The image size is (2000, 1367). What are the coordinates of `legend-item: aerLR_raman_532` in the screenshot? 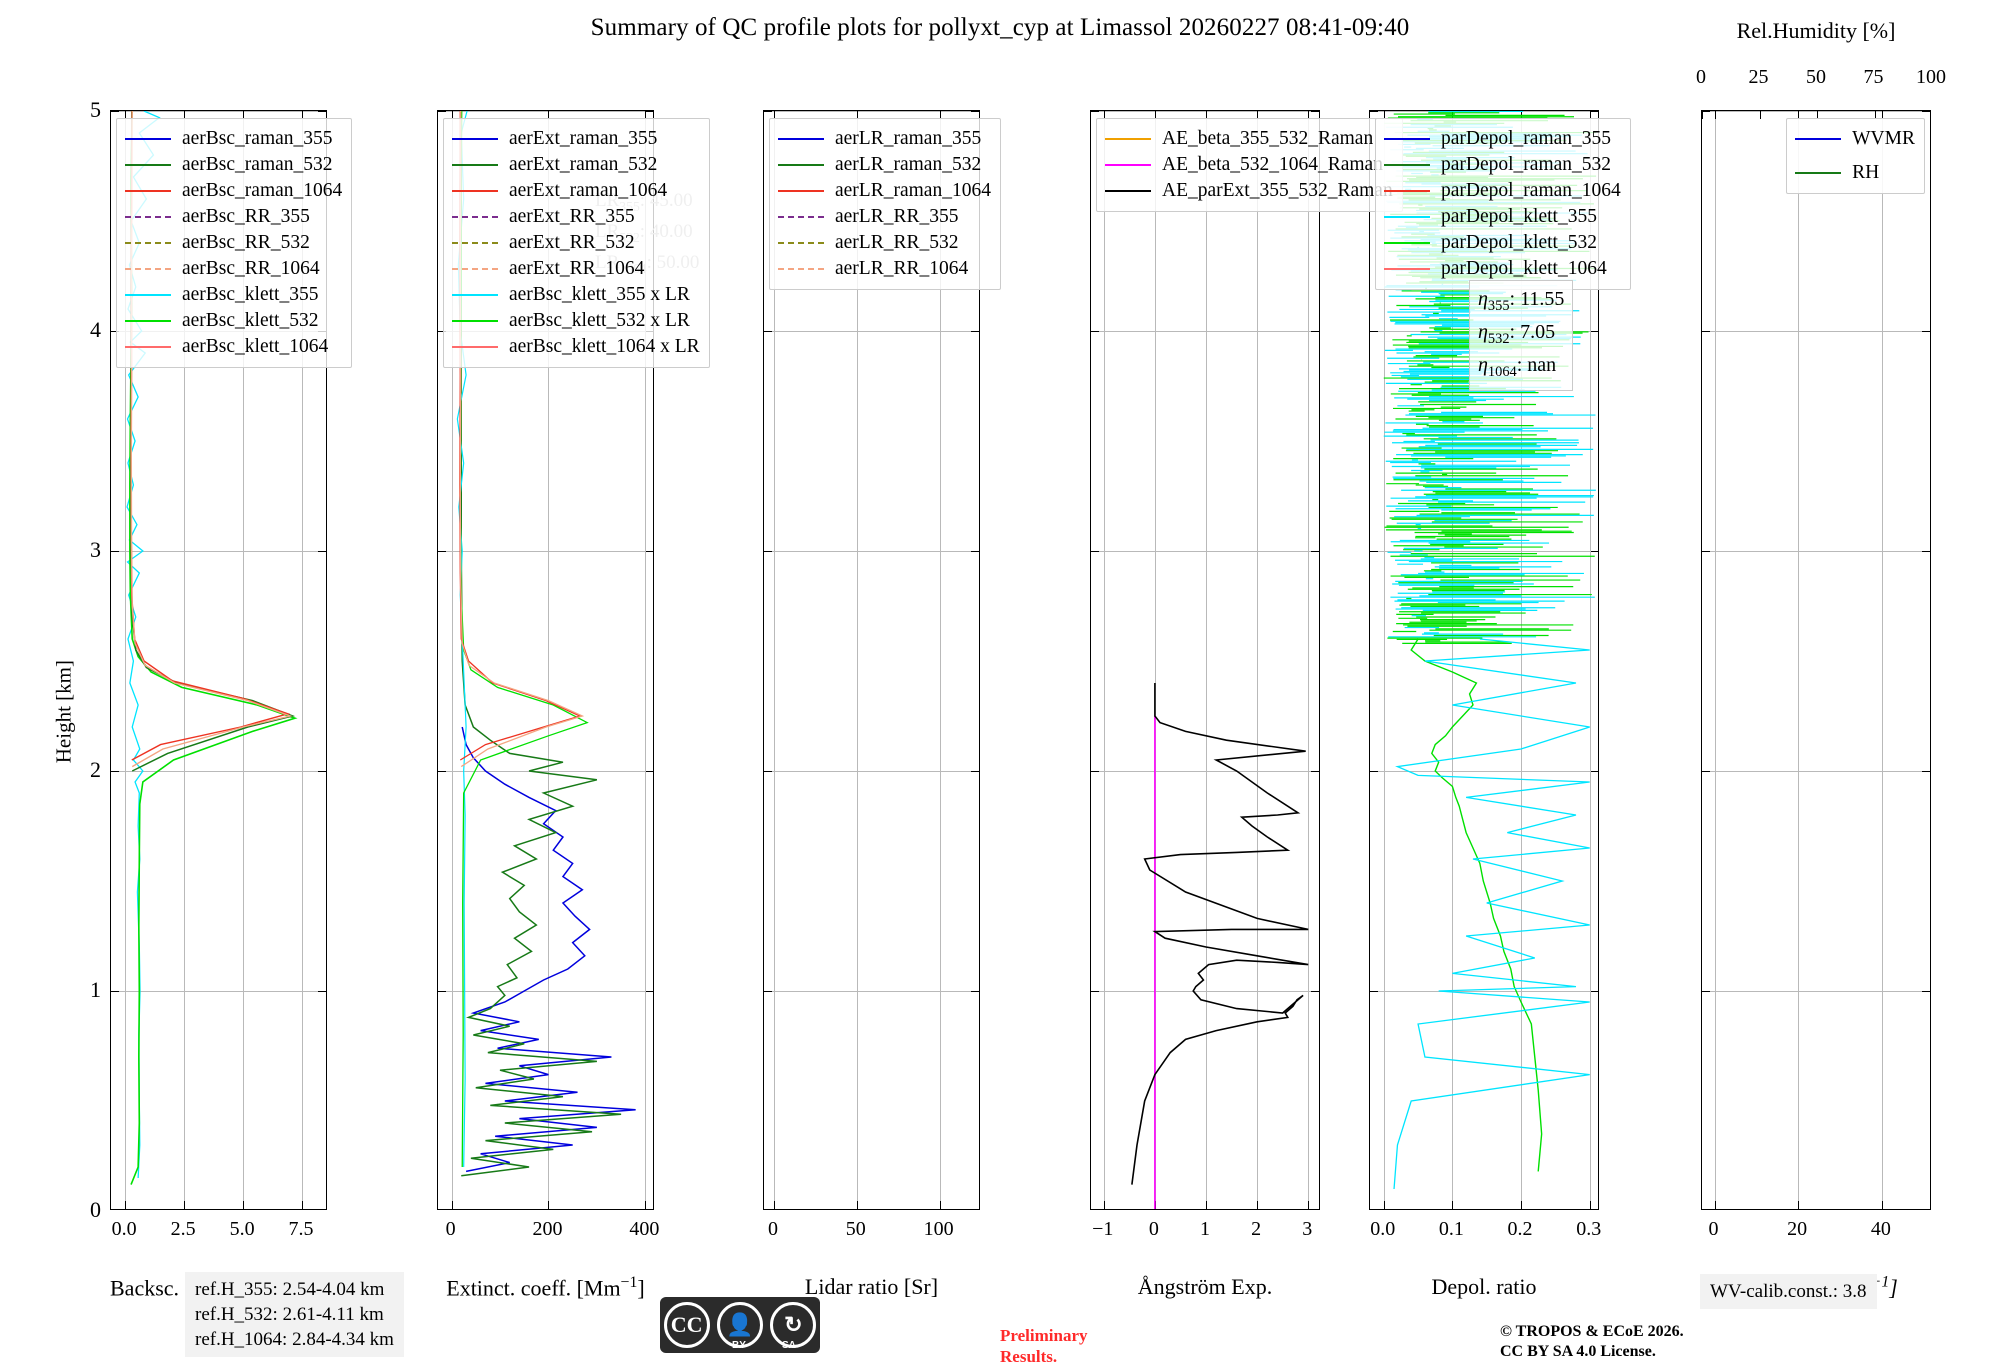 It's located at (884, 165).